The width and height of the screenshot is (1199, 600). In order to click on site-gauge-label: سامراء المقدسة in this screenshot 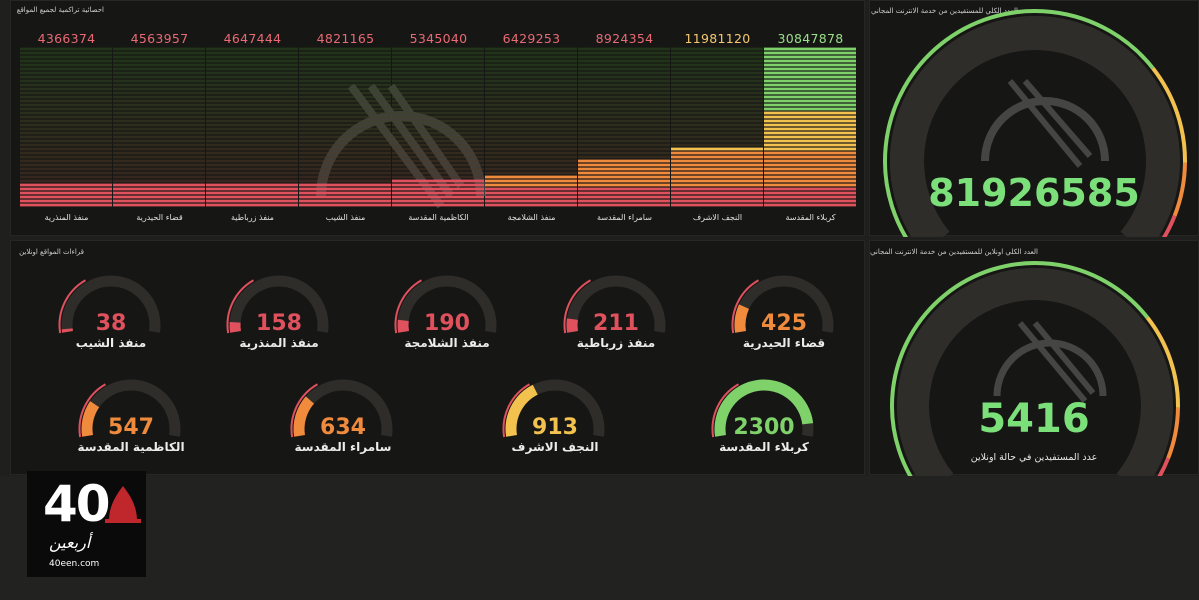, I will do `click(343, 447)`.